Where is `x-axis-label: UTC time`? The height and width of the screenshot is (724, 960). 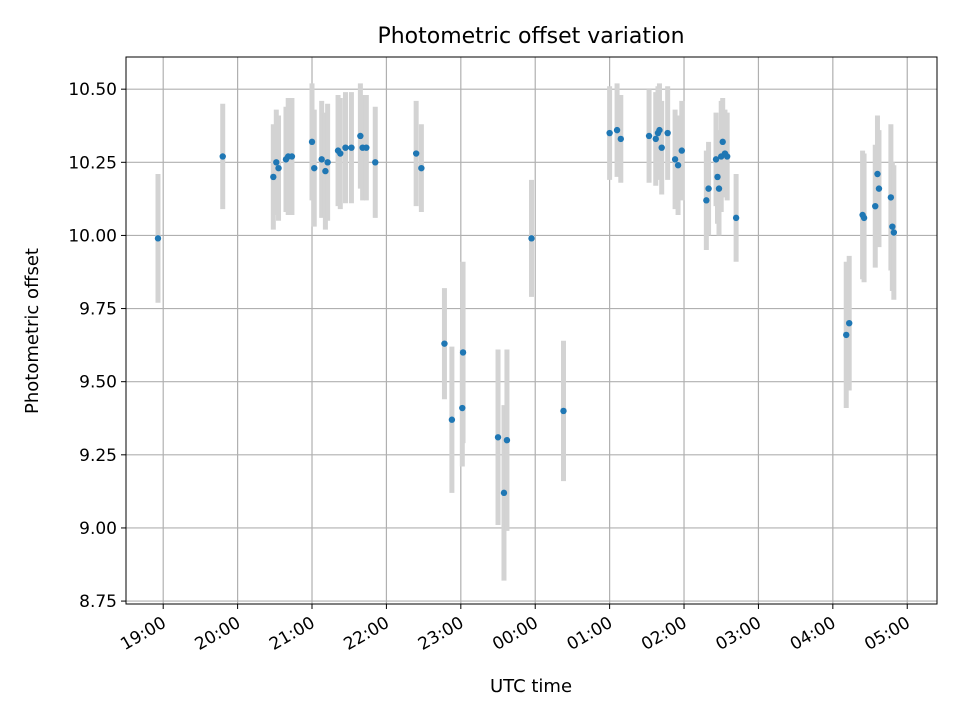 x-axis-label: UTC time is located at coordinates (531, 686).